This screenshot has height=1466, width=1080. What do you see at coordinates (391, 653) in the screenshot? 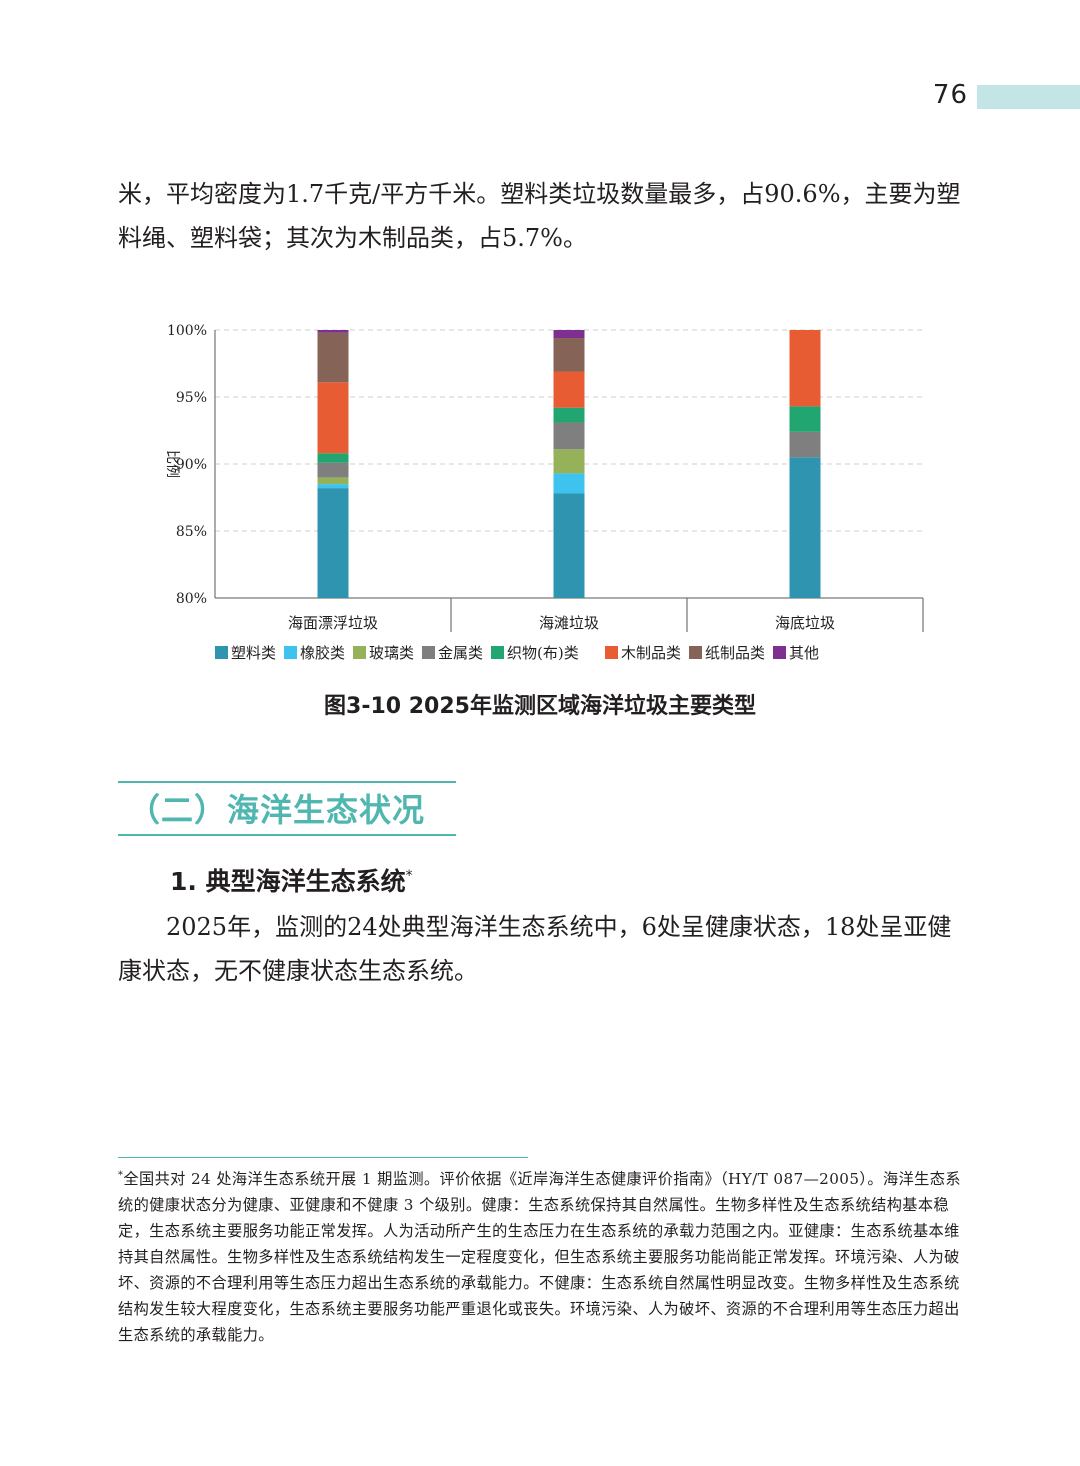
I see `legend-label: 玻璃类` at bounding box center [391, 653].